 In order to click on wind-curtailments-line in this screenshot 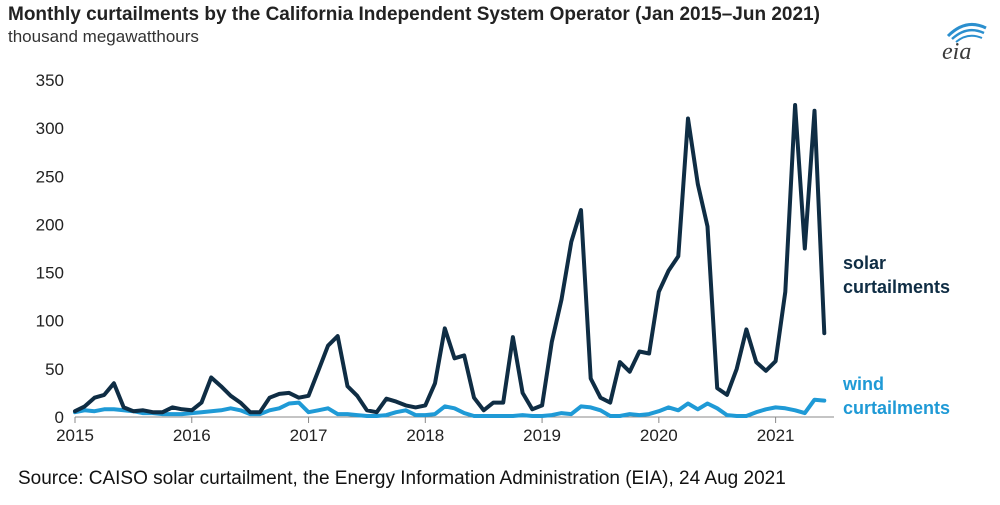, I will do `click(450, 407)`.